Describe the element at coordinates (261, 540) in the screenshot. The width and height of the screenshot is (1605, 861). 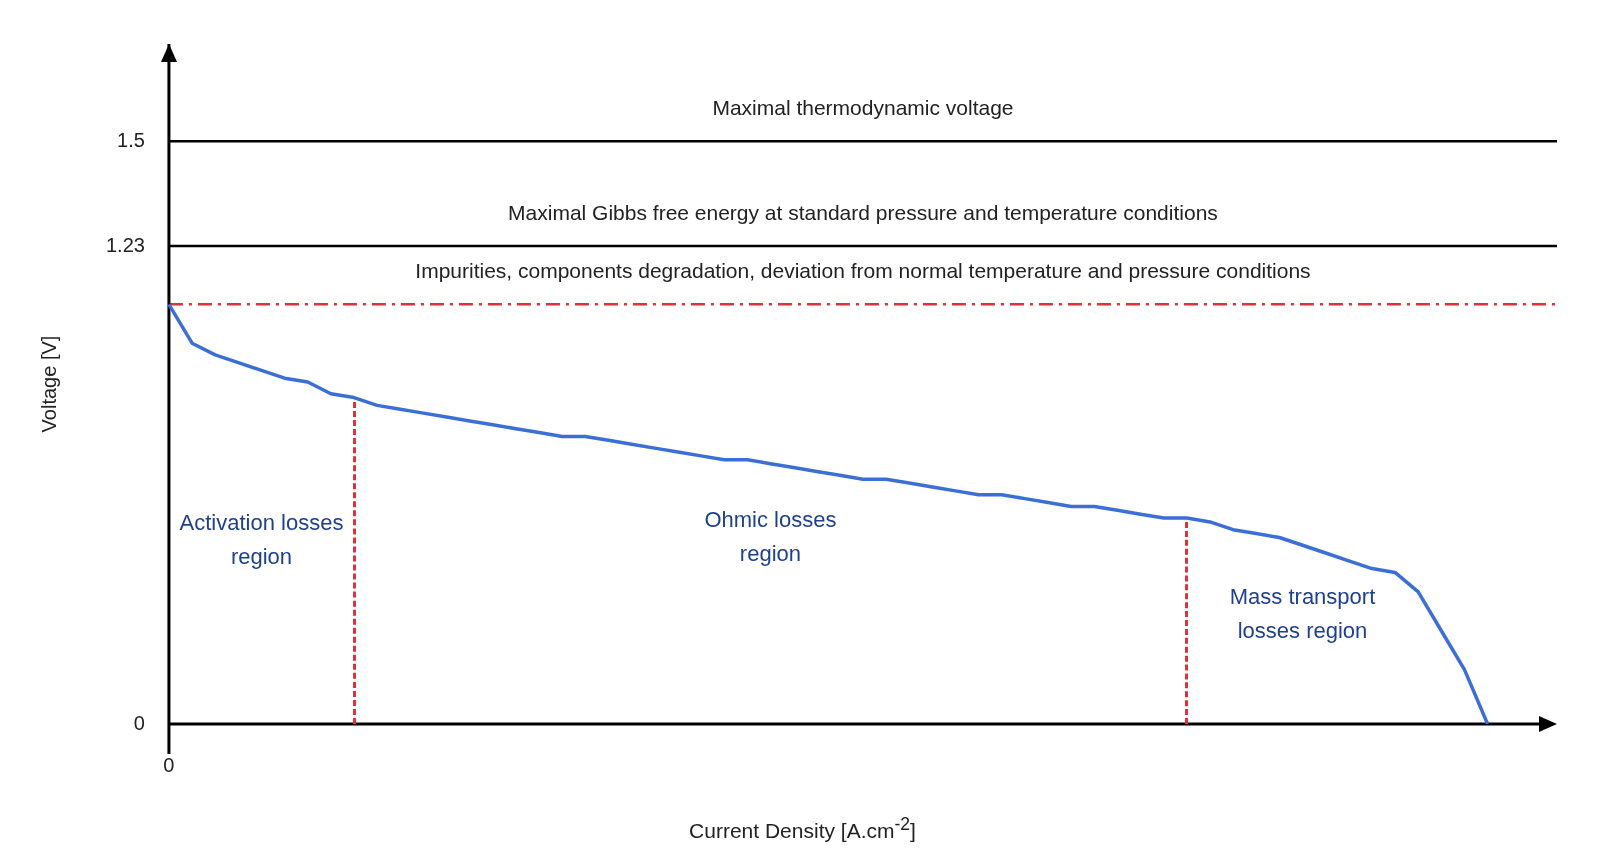
I see `annotation: Activation losses region` at that location.